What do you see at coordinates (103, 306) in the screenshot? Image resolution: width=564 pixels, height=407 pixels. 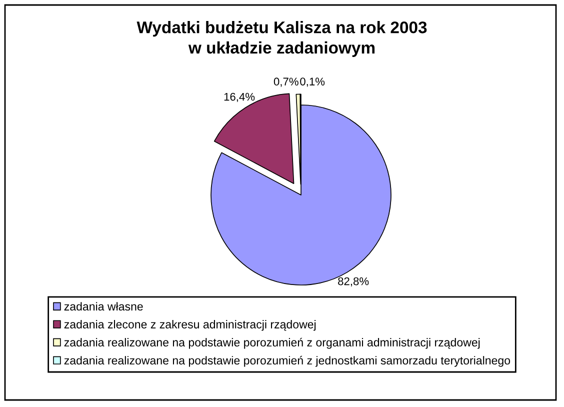 I see `legend-label: zadania własne` at bounding box center [103, 306].